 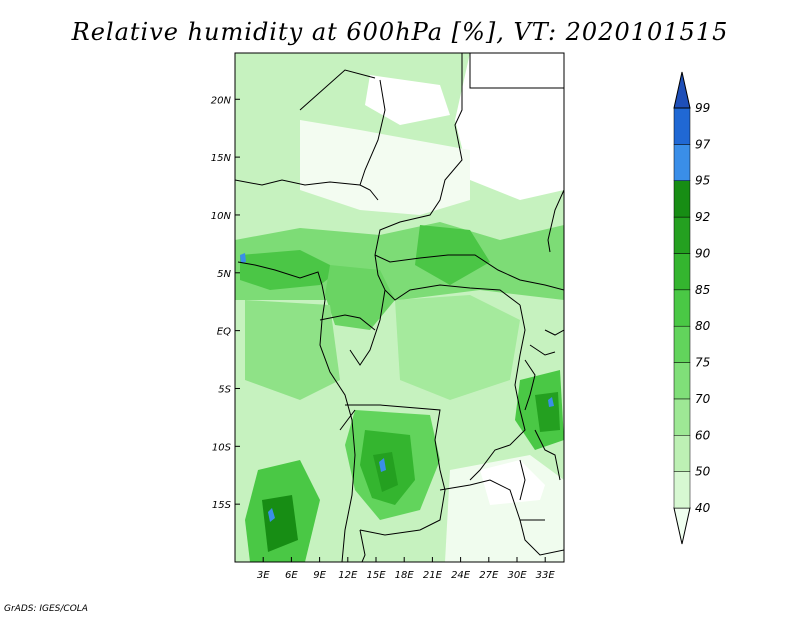 I want to click on colorbar-label: 92, so click(x=702, y=217).